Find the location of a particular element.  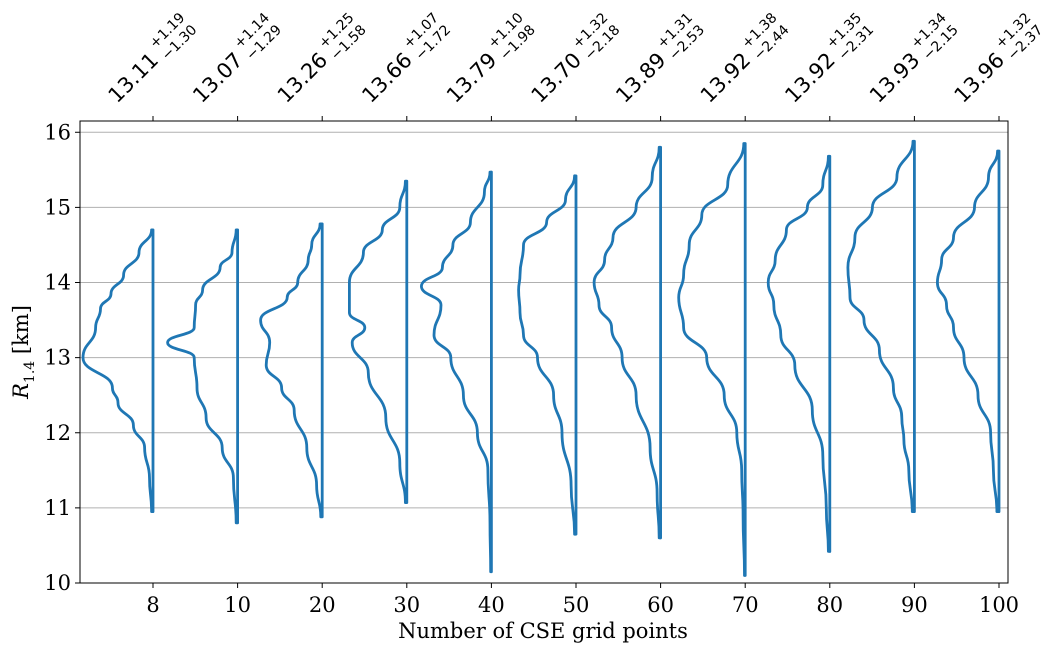

median-label: 13.70+1.32−2.18 is located at coordinates (575, 59).